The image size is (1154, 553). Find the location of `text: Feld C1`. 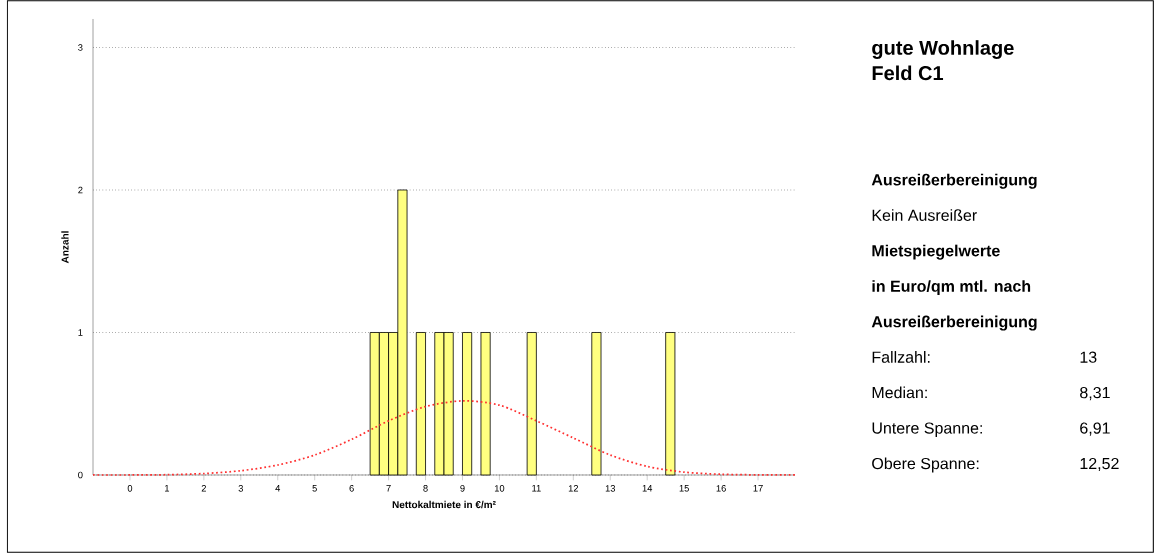

text: Feld C1 is located at coordinates (908, 73).